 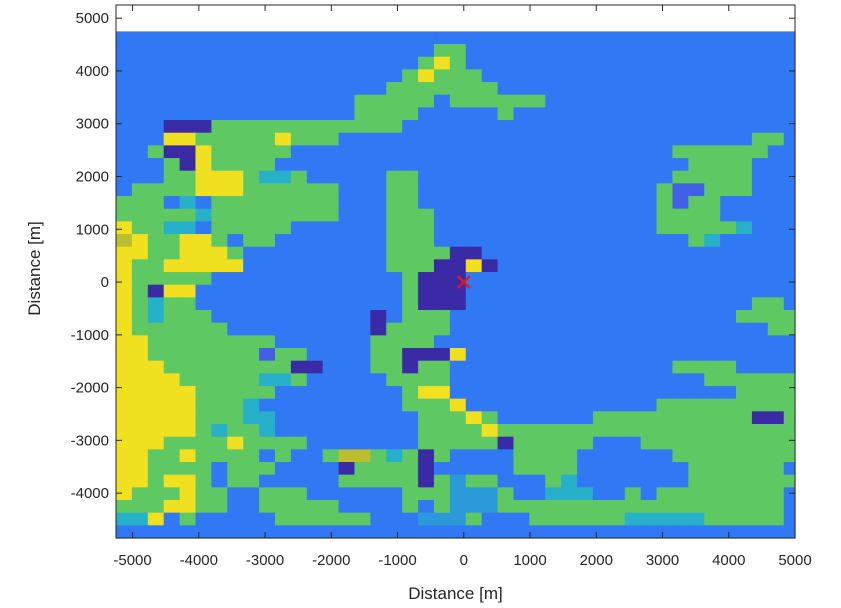 What do you see at coordinates (92, 18) in the screenshot?
I see `y-tick-label: 5000` at bounding box center [92, 18].